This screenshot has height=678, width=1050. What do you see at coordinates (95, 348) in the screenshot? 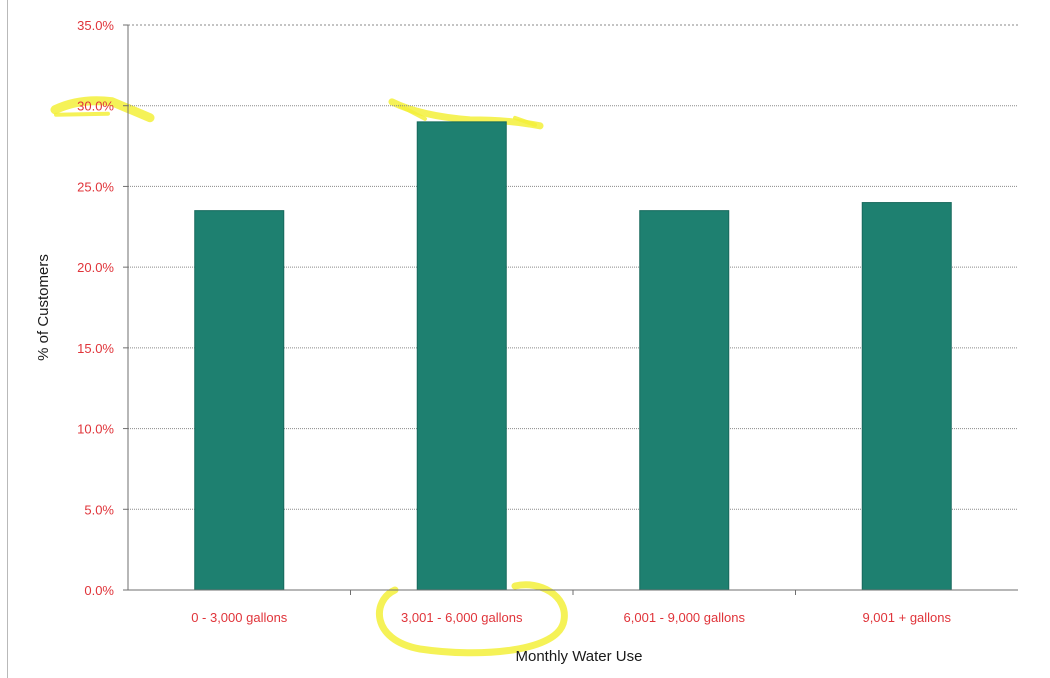
I see `y-tick-label: 15.0%` at bounding box center [95, 348].